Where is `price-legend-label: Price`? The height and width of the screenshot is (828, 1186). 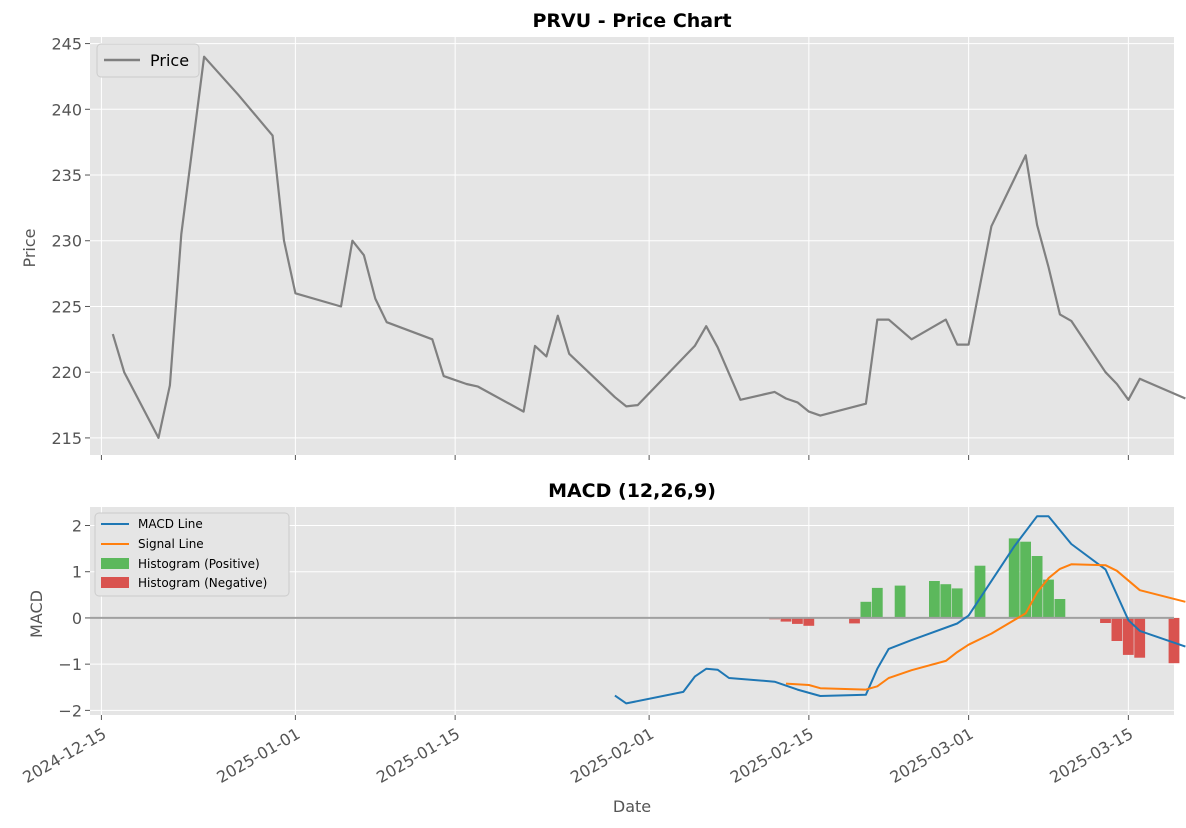 price-legend-label: Price is located at coordinates (169, 60).